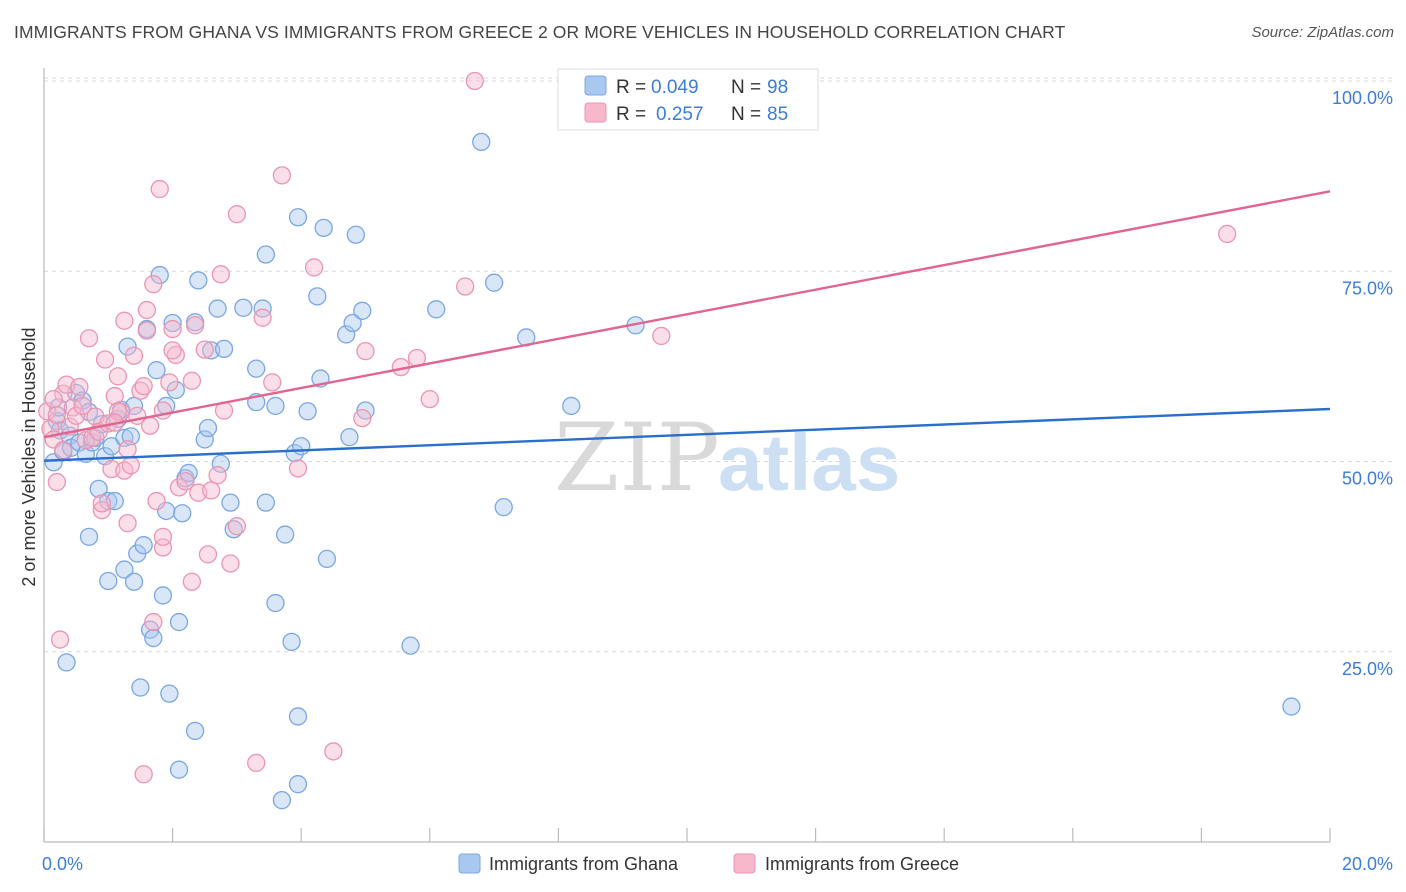  I want to click on y-tick-label: 25.0%, so click(1367, 669).